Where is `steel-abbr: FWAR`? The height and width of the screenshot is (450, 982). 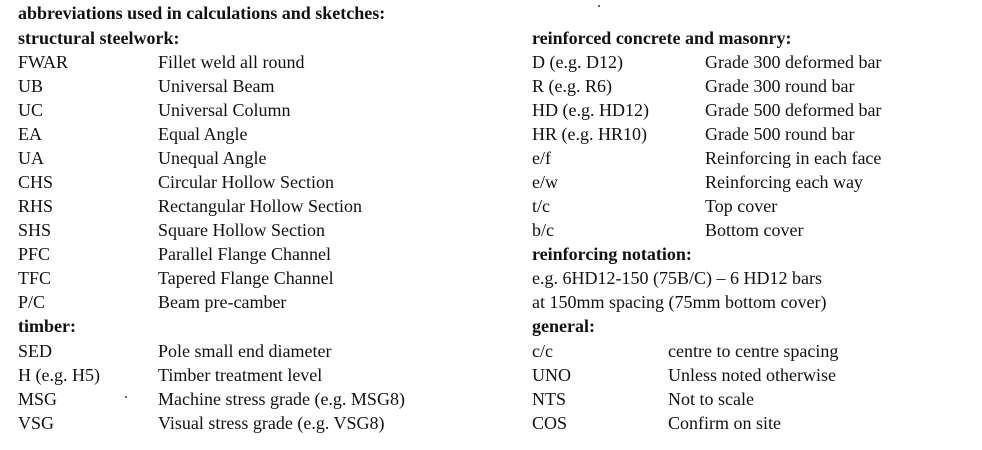 steel-abbr: FWAR is located at coordinates (43, 62).